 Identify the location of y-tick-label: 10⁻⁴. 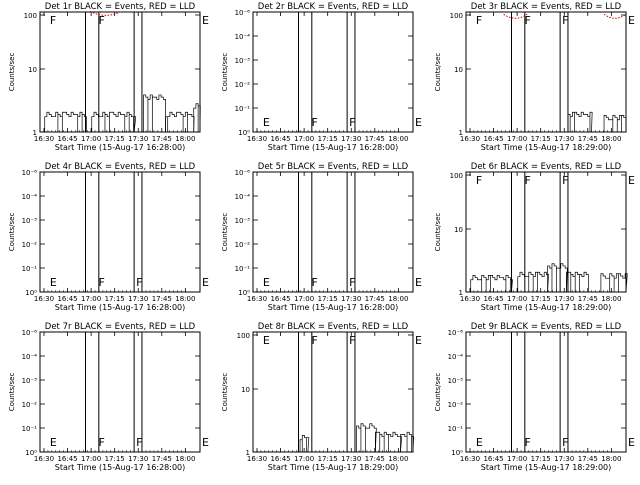
(243, 197).